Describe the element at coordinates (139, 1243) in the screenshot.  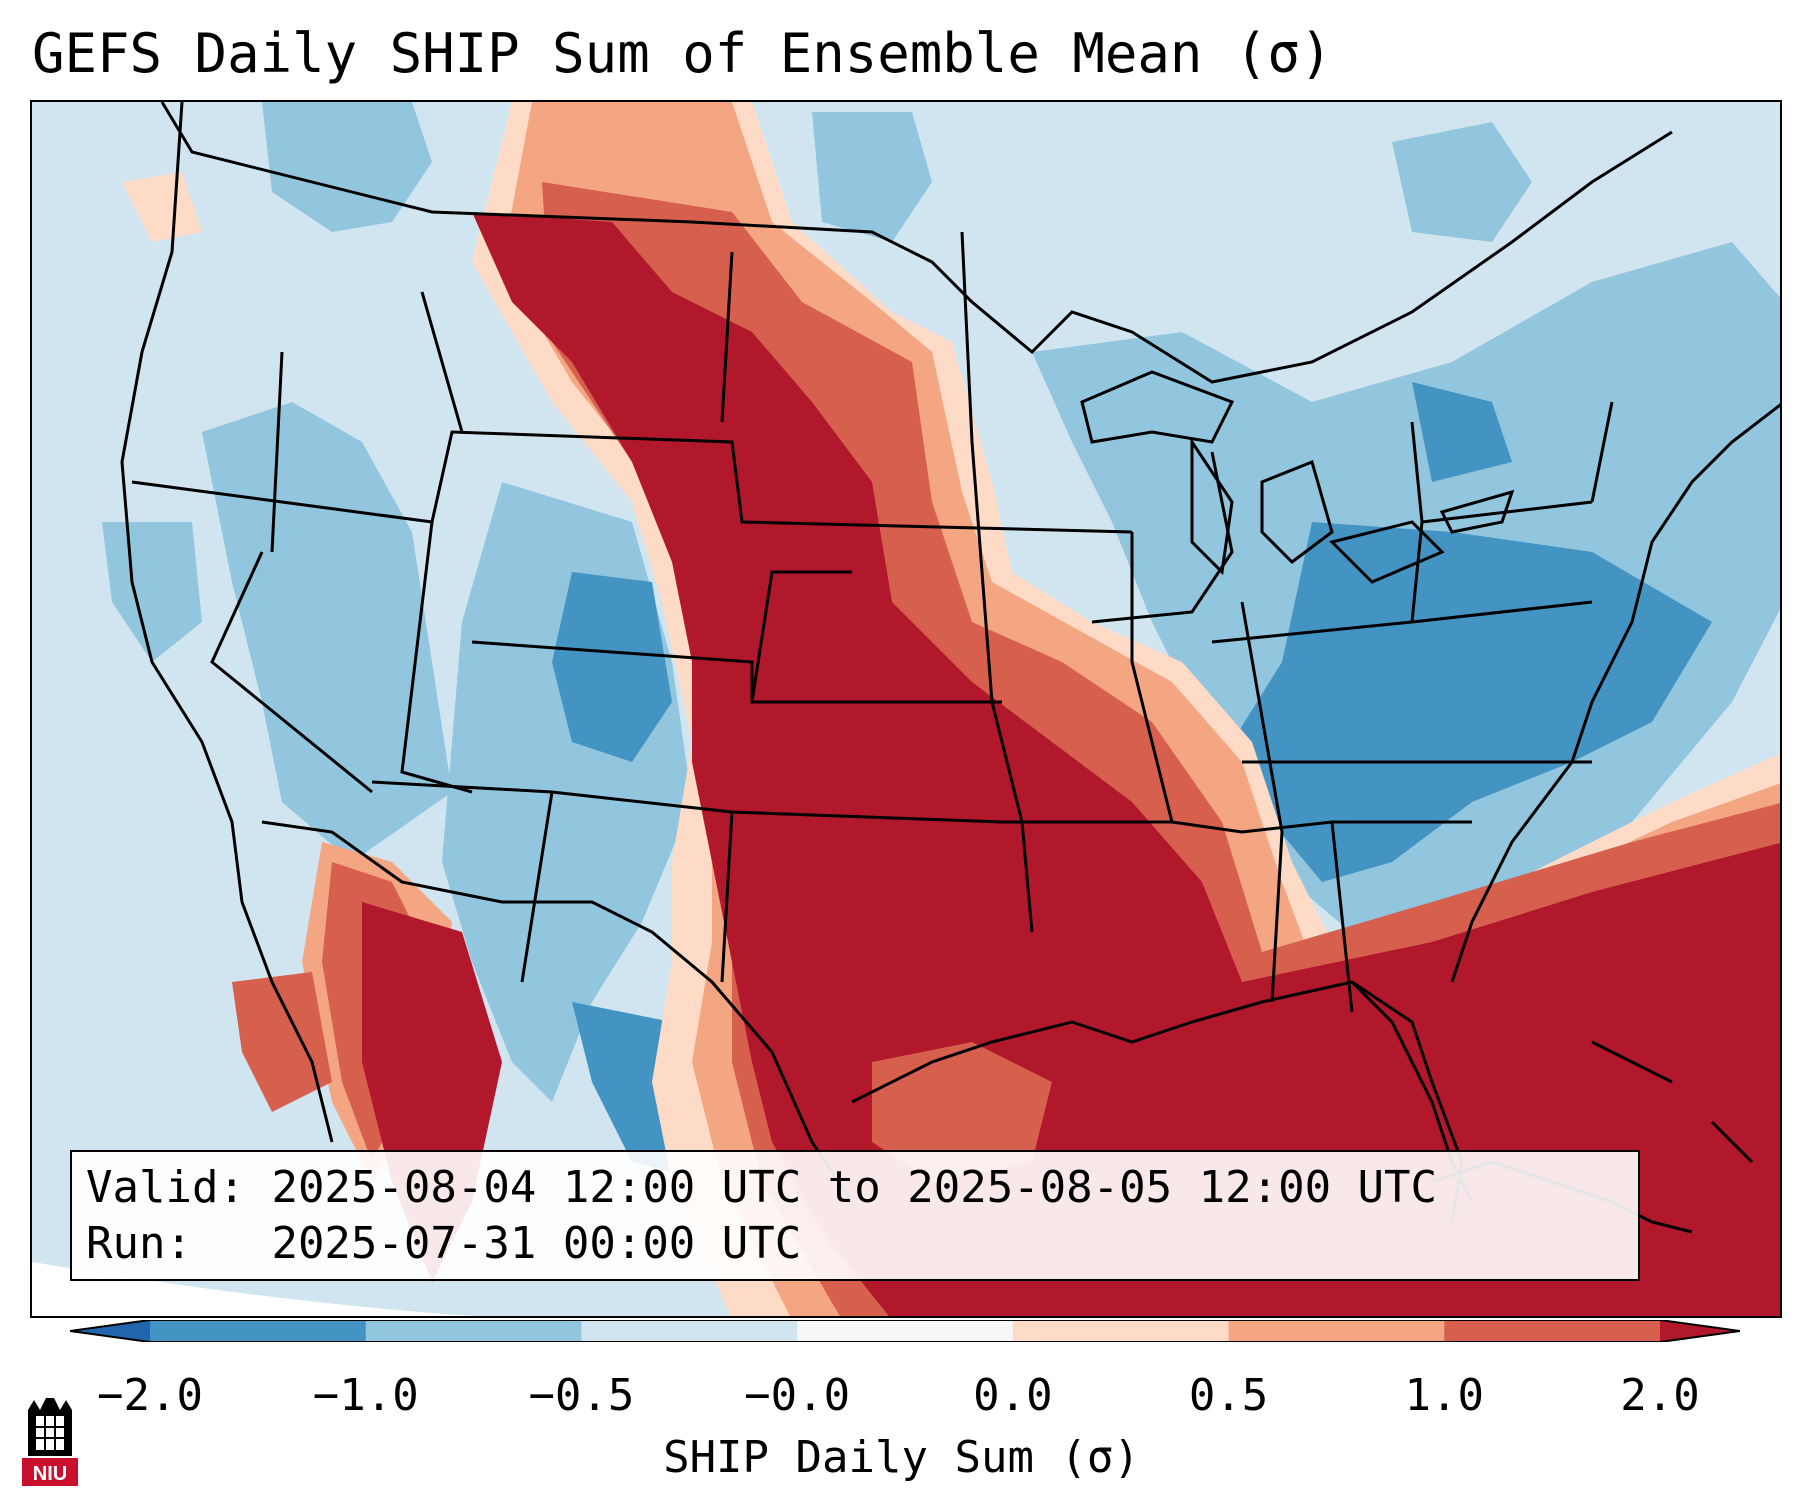
I see `run-label: Run:` at that location.